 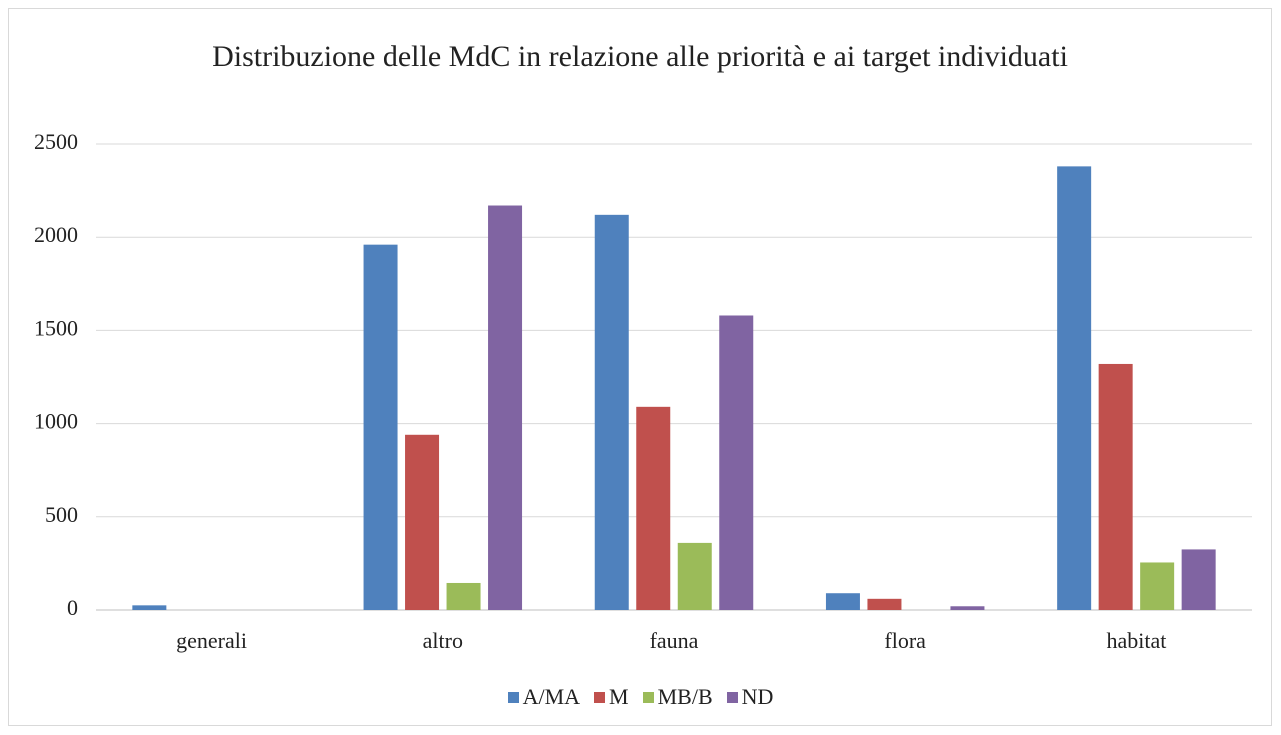 What do you see at coordinates (640, 697) in the screenshot?
I see `legend: A/MA M MB/B ND` at bounding box center [640, 697].